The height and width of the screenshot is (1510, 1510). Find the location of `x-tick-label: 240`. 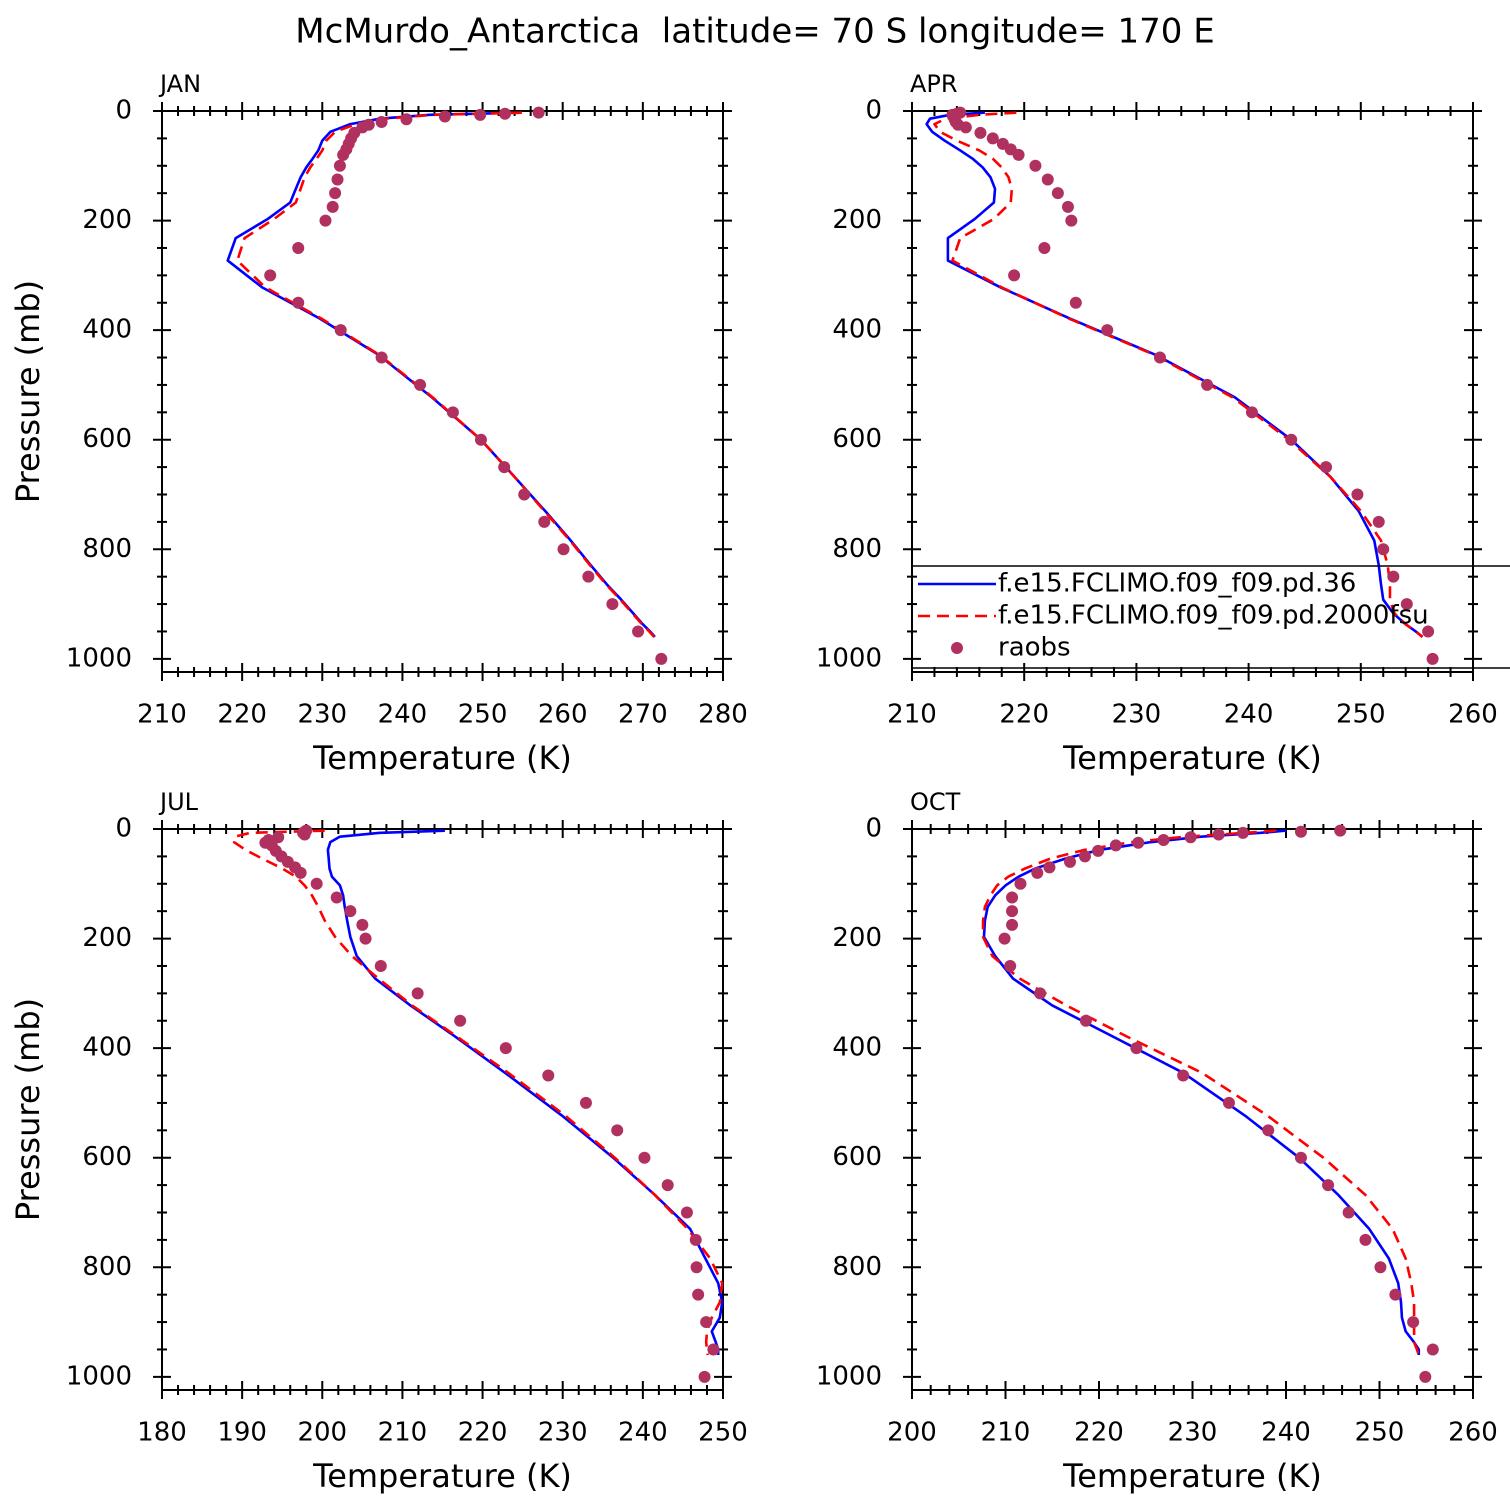

x-tick-label: 240 is located at coordinates (1286, 1433).